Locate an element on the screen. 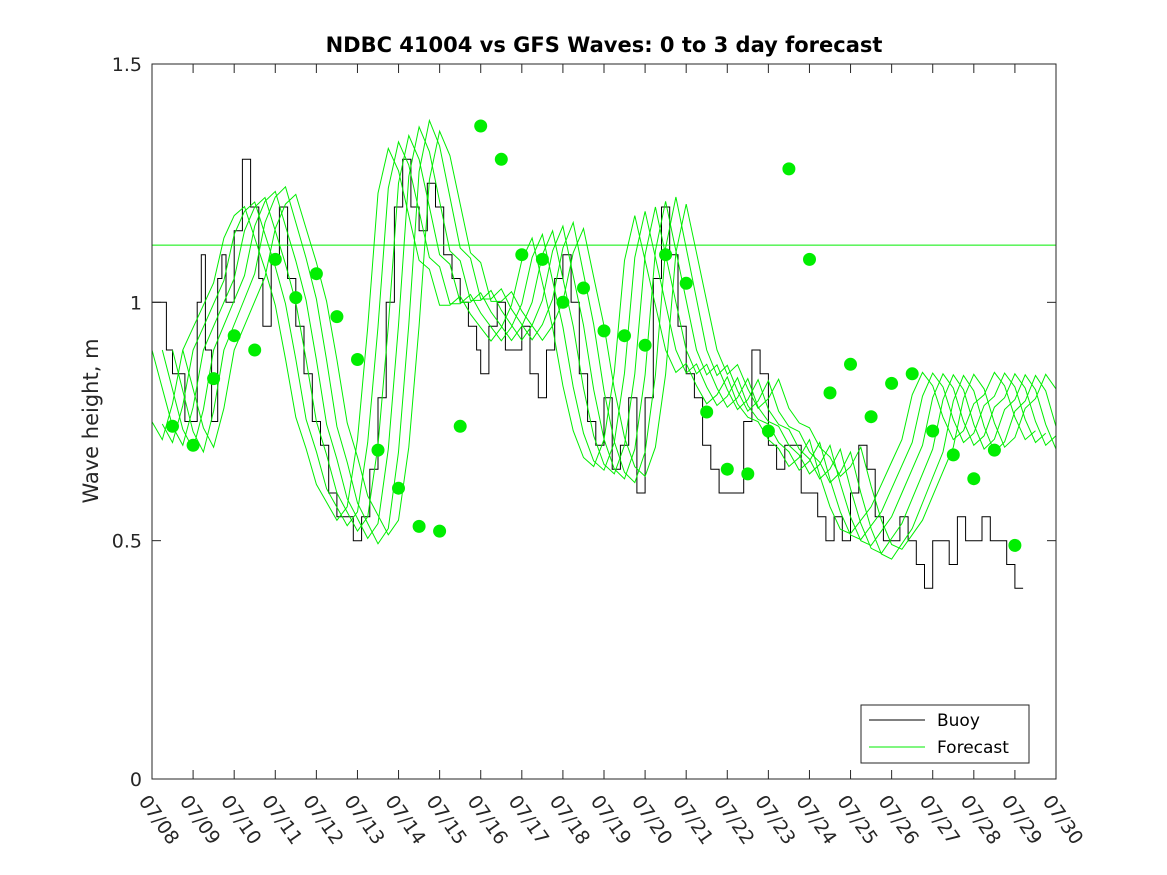 The image size is (1167, 875). x-tick-label: 07/08 is located at coordinates (158, 819).